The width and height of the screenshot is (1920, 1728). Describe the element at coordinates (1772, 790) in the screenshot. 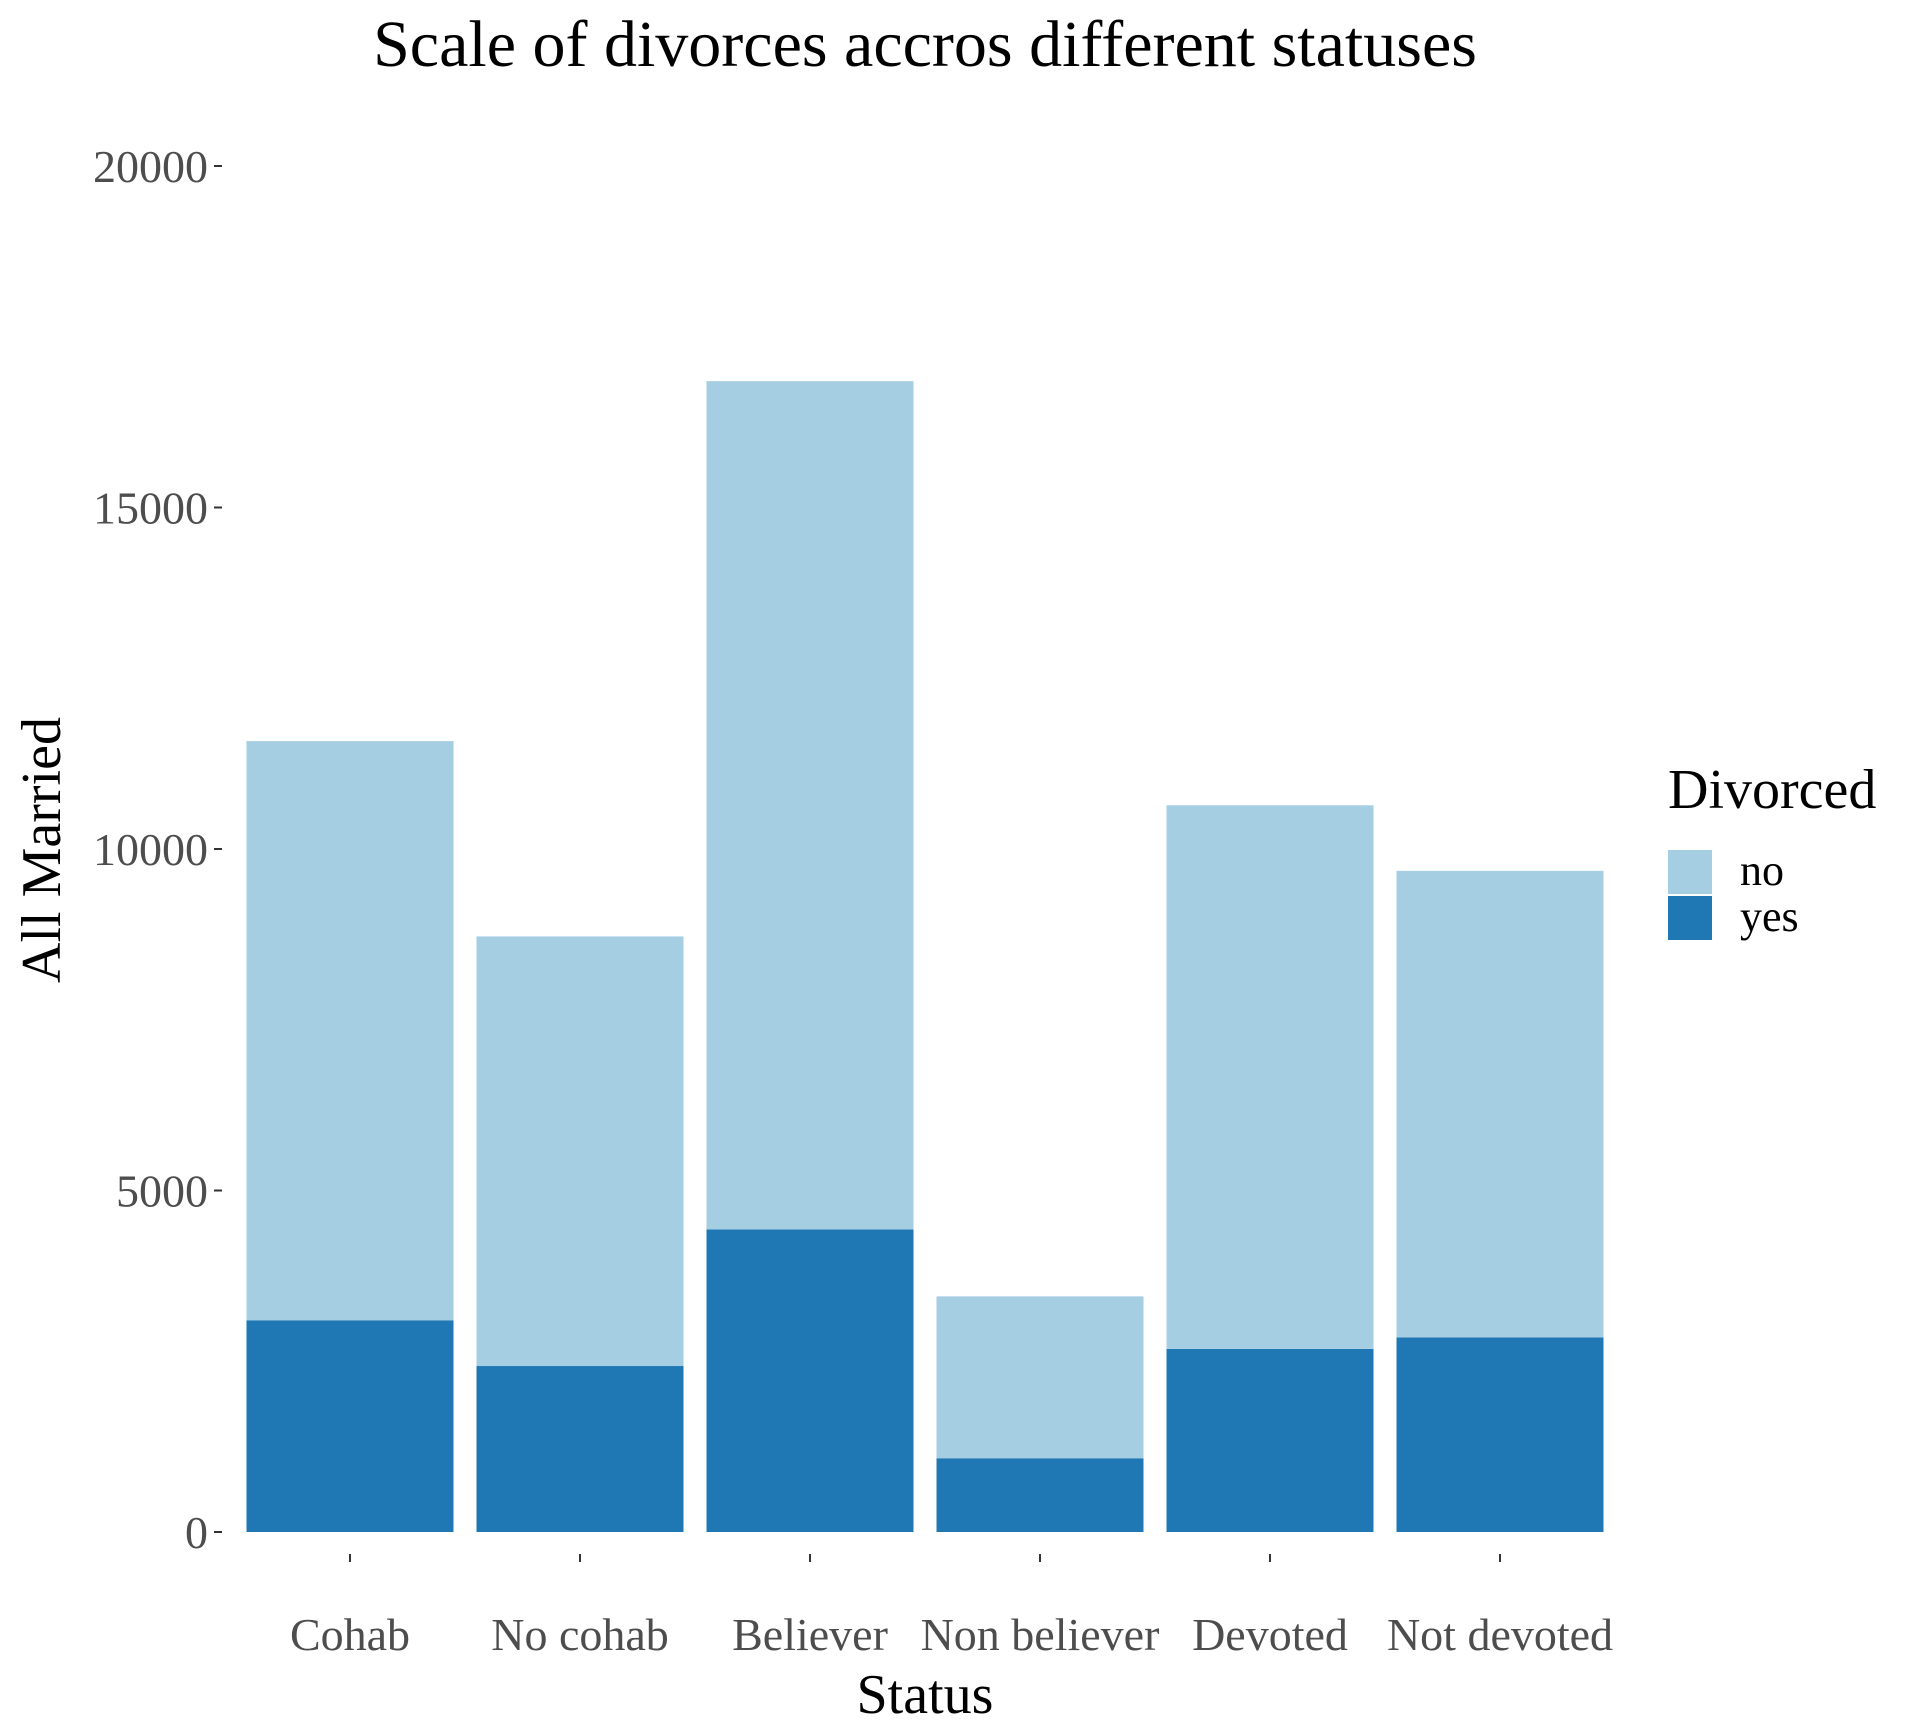

I see `legend-title: Divorced` at that location.